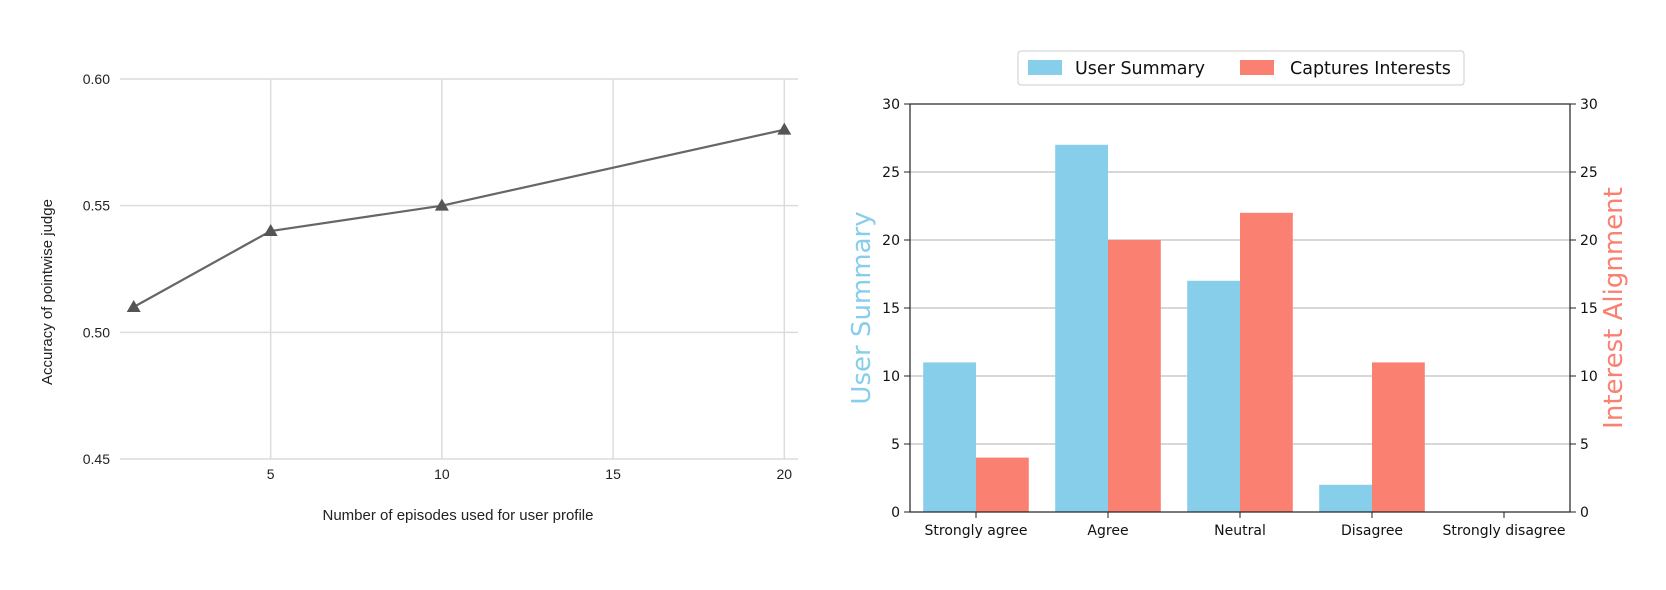 The height and width of the screenshot is (590, 1666). What do you see at coordinates (1589, 173) in the screenshot?
I see `right-right-y-tick-label: 25` at bounding box center [1589, 173].